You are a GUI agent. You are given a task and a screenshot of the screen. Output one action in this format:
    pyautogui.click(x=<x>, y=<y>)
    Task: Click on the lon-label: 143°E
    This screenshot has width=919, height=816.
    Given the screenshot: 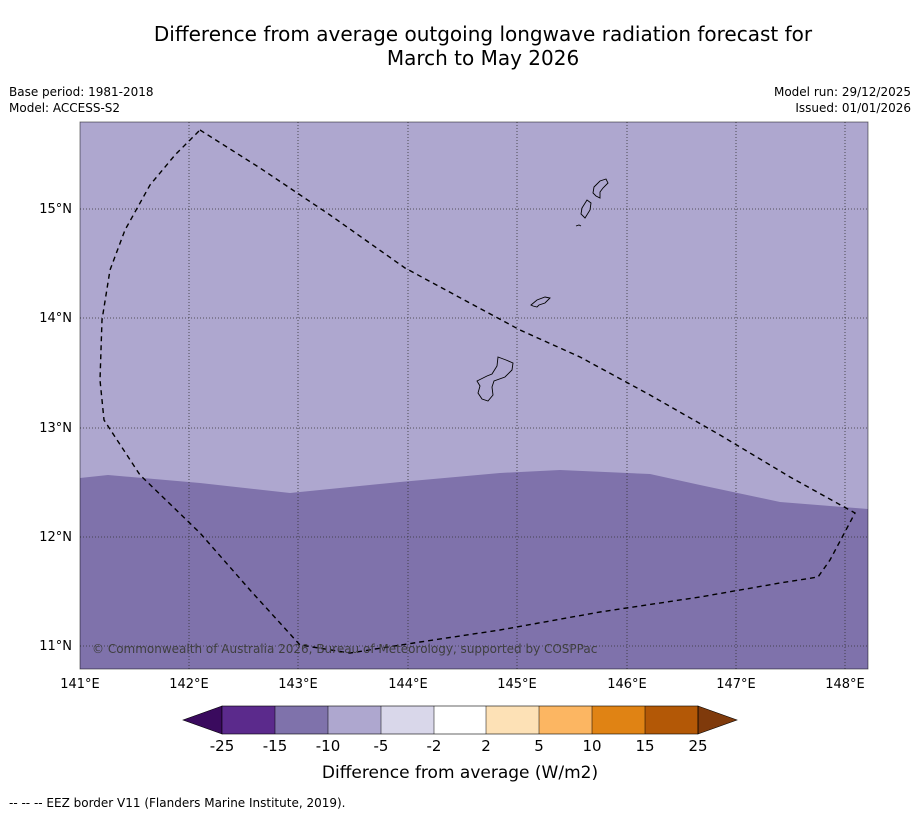 What is the action you would take?
    pyautogui.click(x=298, y=684)
    